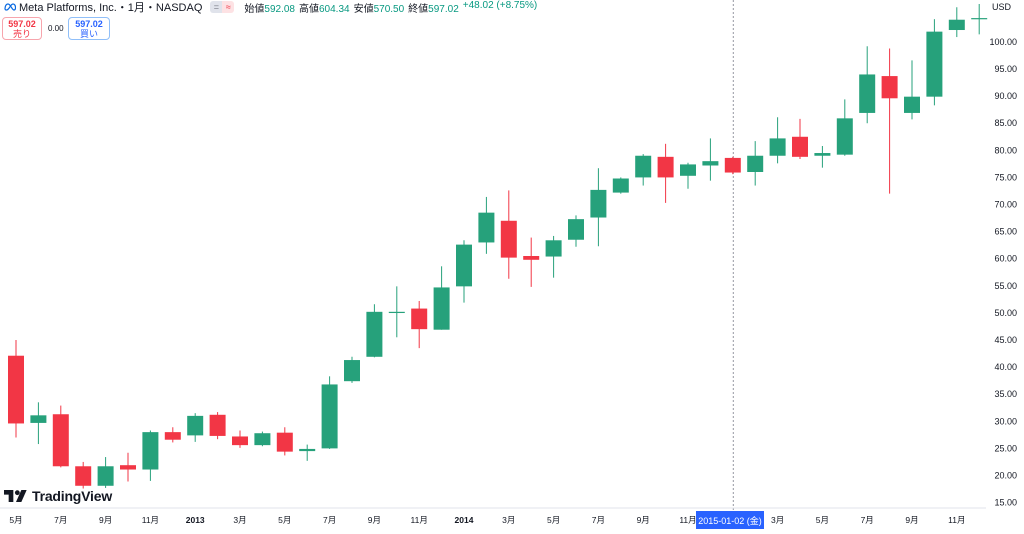 Image resolution: width=1024 pixels, height=534 pixels. What do you see at coordinates (334, 9) in the screenshot?
I see `high-value: 604.34` at bounding box center [334, 9].